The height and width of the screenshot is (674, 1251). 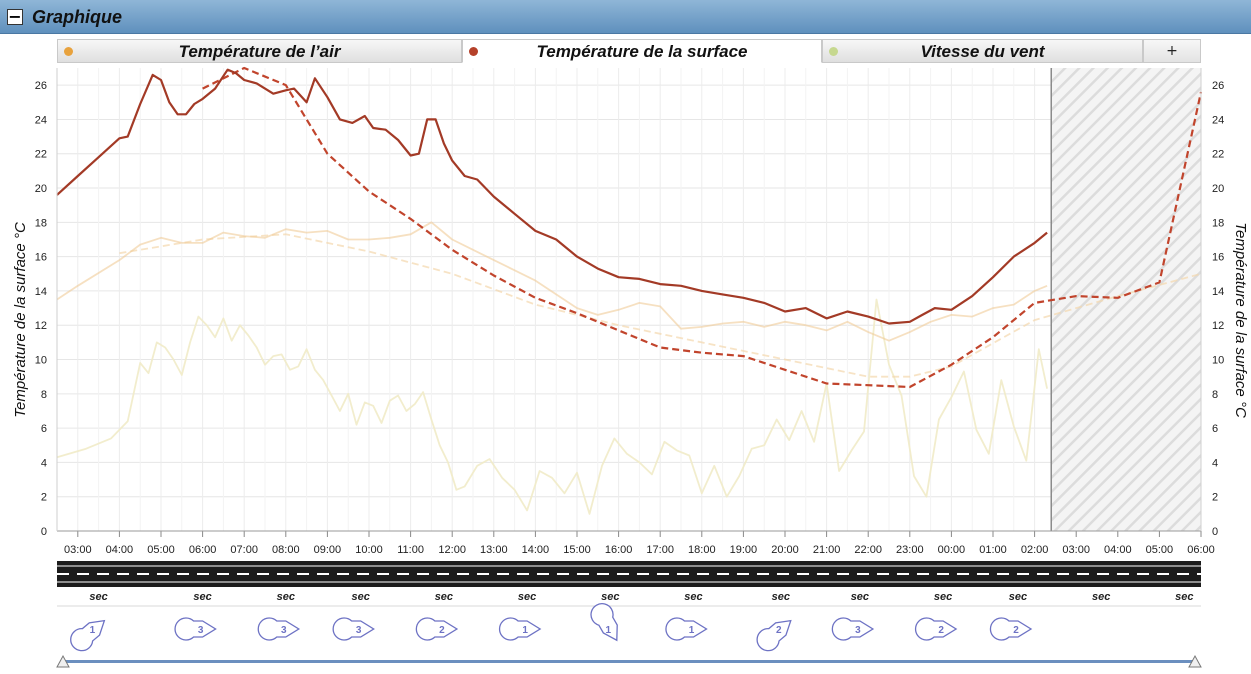 I want to click on x-tick-label: 05:00, so click(x=161, y=550).